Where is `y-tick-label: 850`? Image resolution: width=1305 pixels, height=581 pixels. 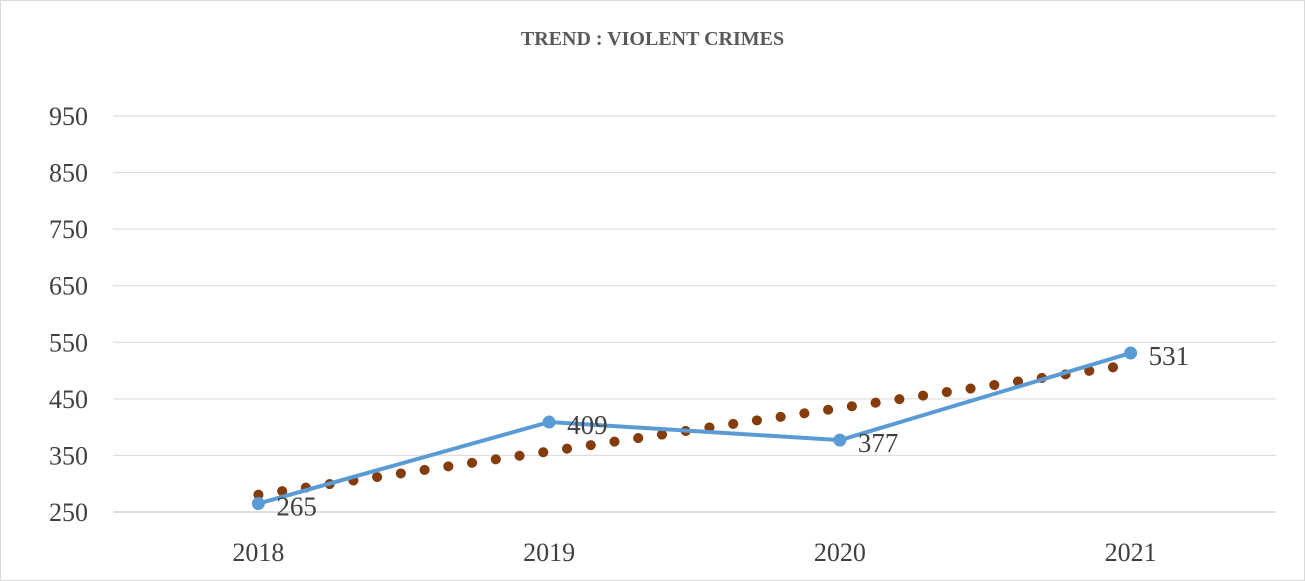
y-tick-label: 850 is located at coordinates (68, 173).